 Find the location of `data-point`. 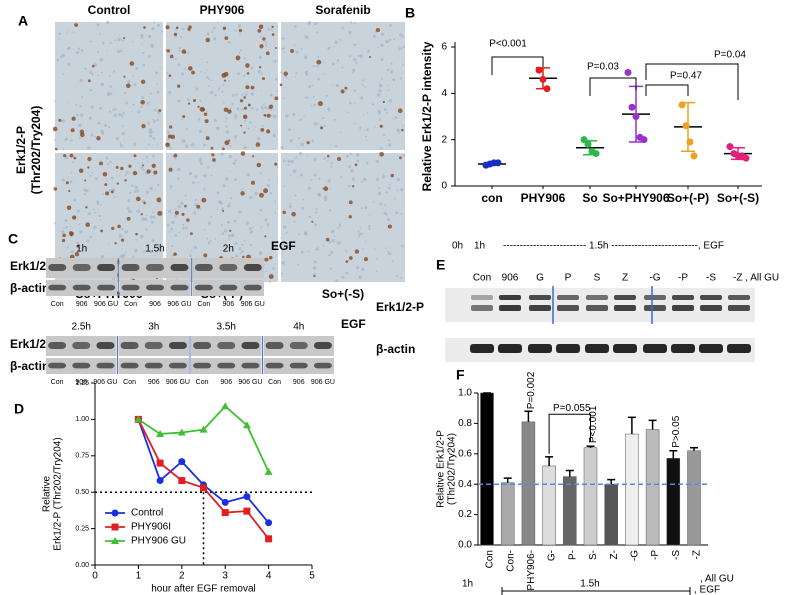

data-point is located at coordinates (628, 72).